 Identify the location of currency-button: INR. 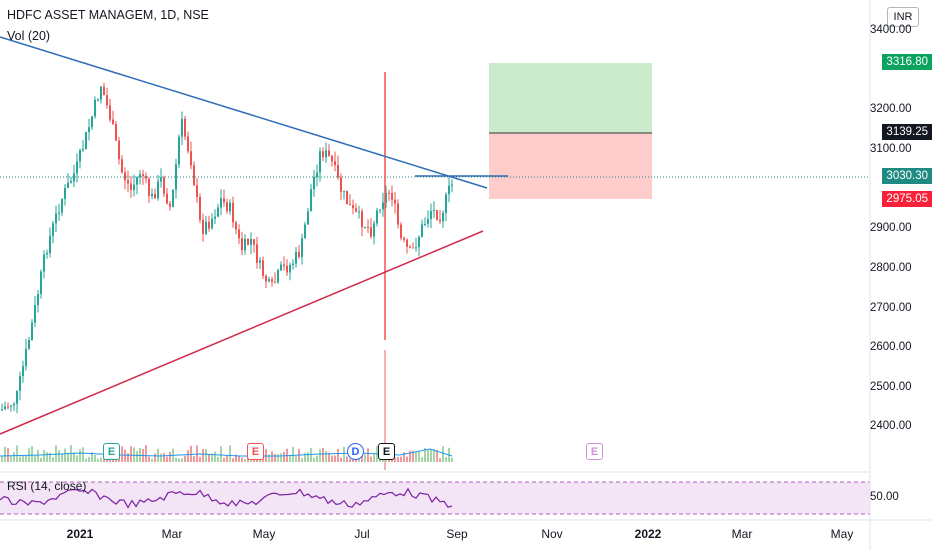
(903, 17).